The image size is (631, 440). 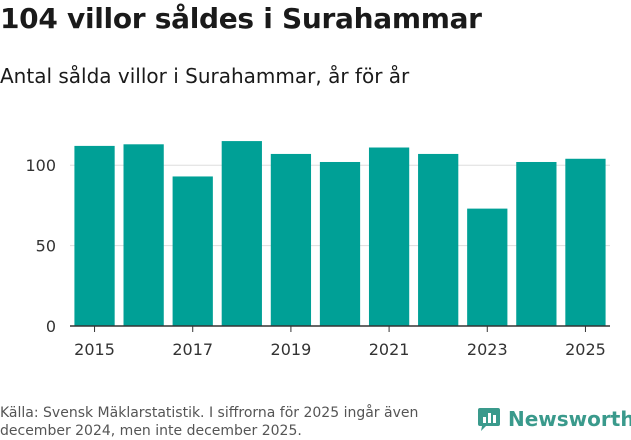 What do you see at coordinates (585, 242) in the screenshot?
I see `bar-2025` at bounding box center [585, 242].